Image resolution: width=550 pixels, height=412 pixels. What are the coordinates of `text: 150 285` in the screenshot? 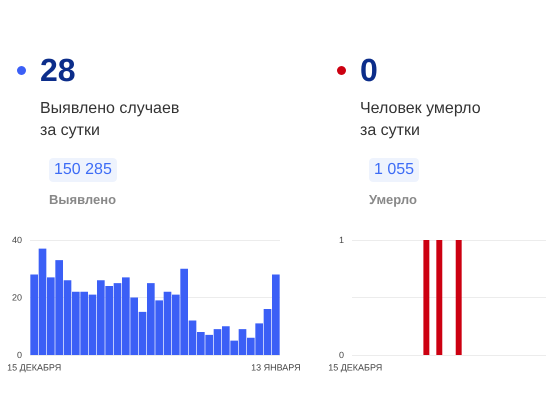 It's located at (83, 170).